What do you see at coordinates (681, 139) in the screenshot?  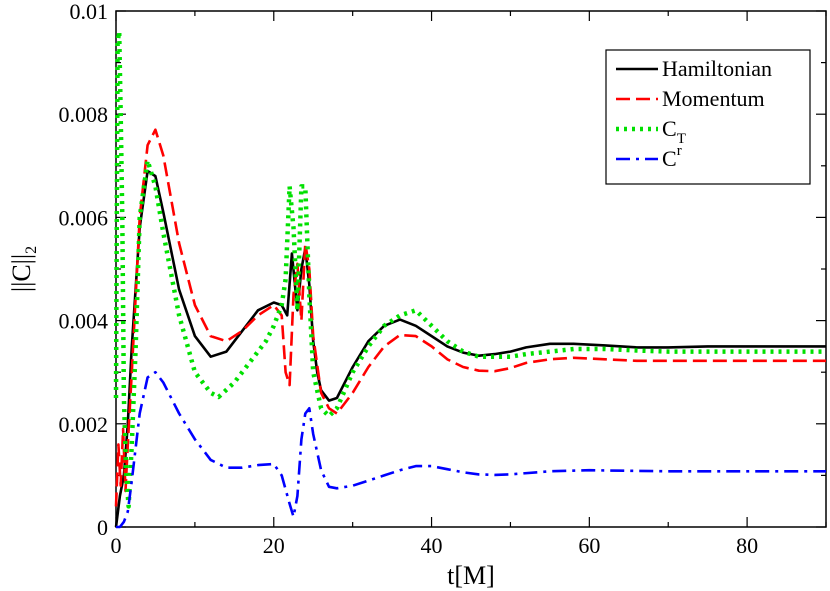 I see `legend-label-subscript: T` at bounding box center [681, 139].